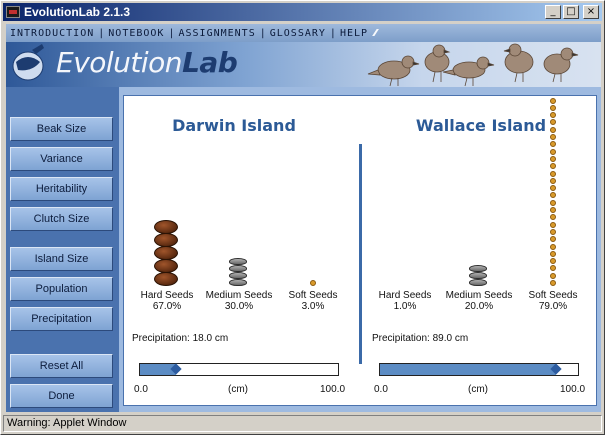 This screenshot has height=435, width=605. I want to click on menu-glossary: GLOSSARY, so click(297, 33).